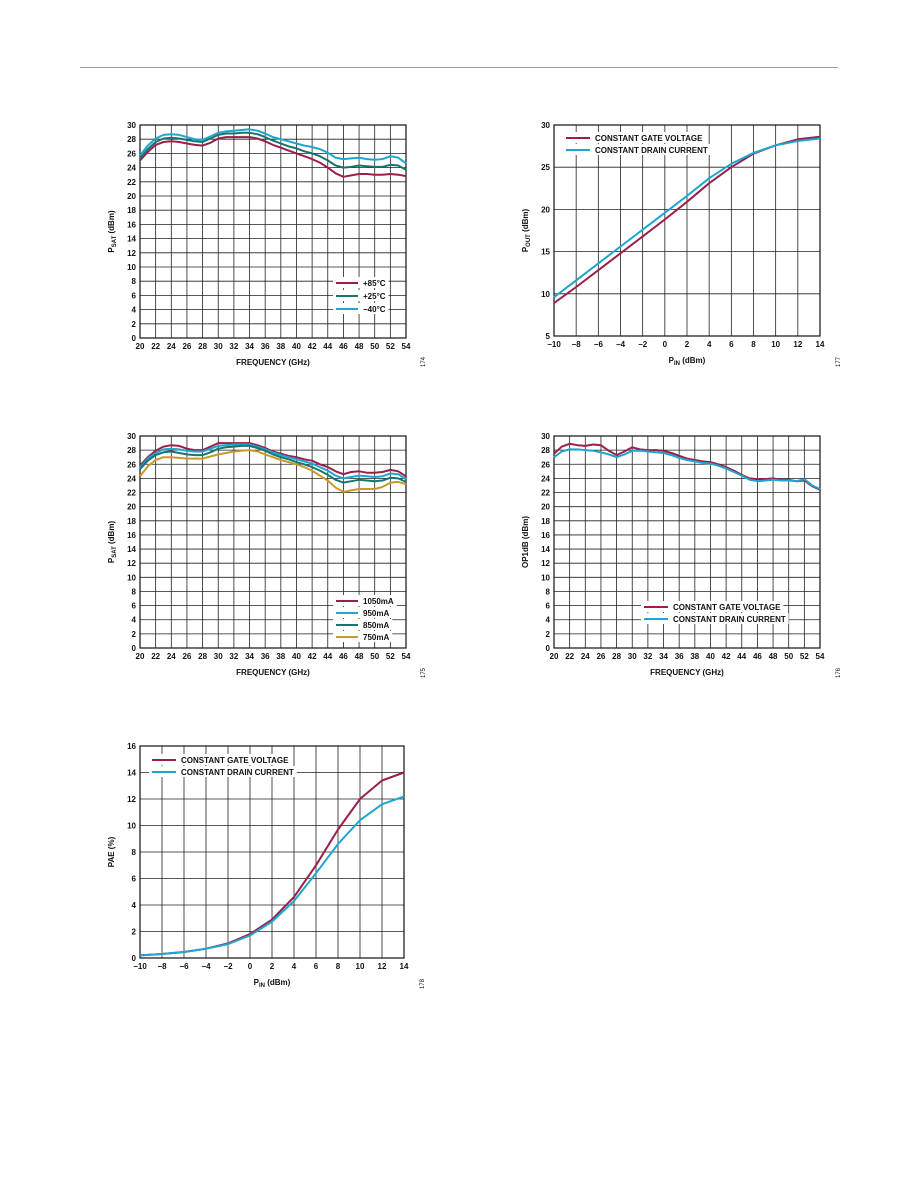 The image size is (918, 1188). I want to click on legend-label: 950mA, so click(376, 613).